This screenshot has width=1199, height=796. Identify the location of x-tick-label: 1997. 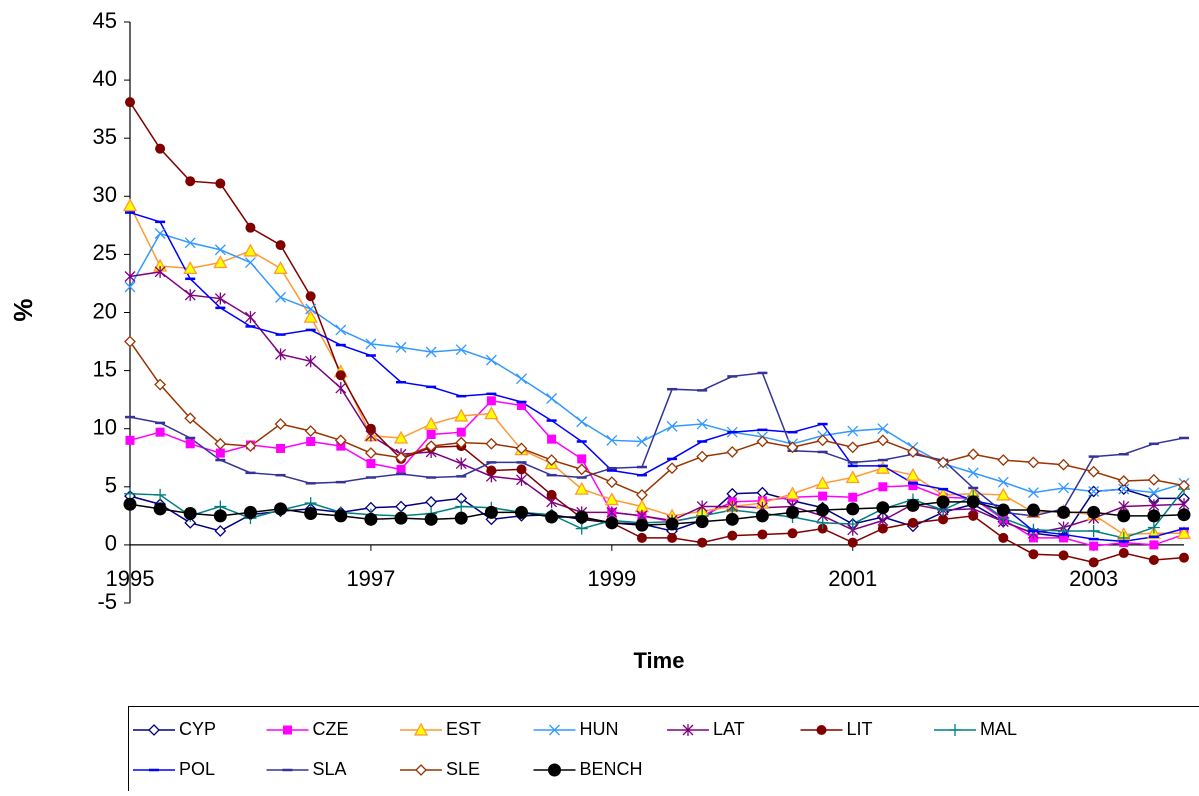
(370, 578).